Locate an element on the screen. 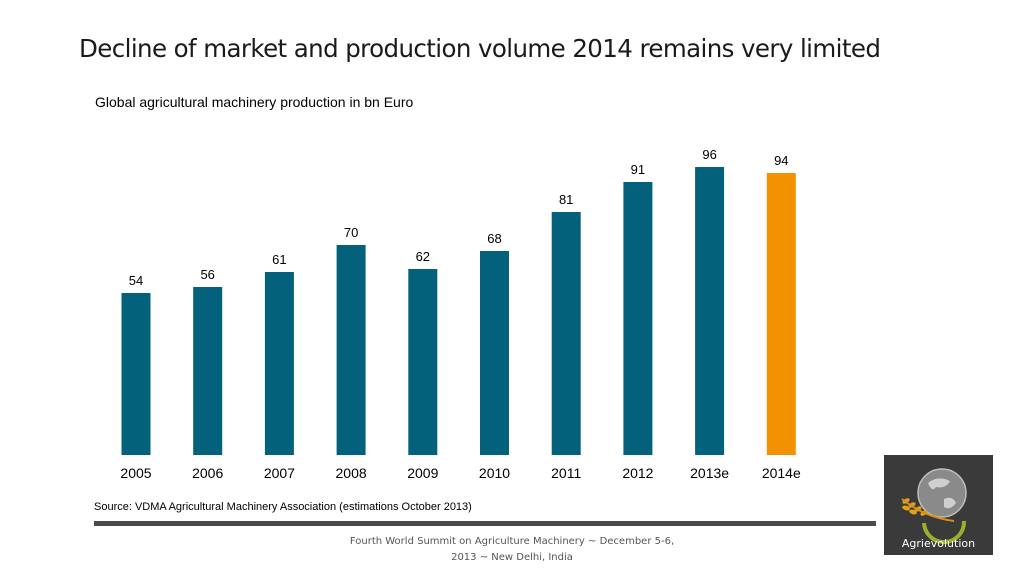  agrievolution-logo: Agrievolution is located at coordinates (938, 505).